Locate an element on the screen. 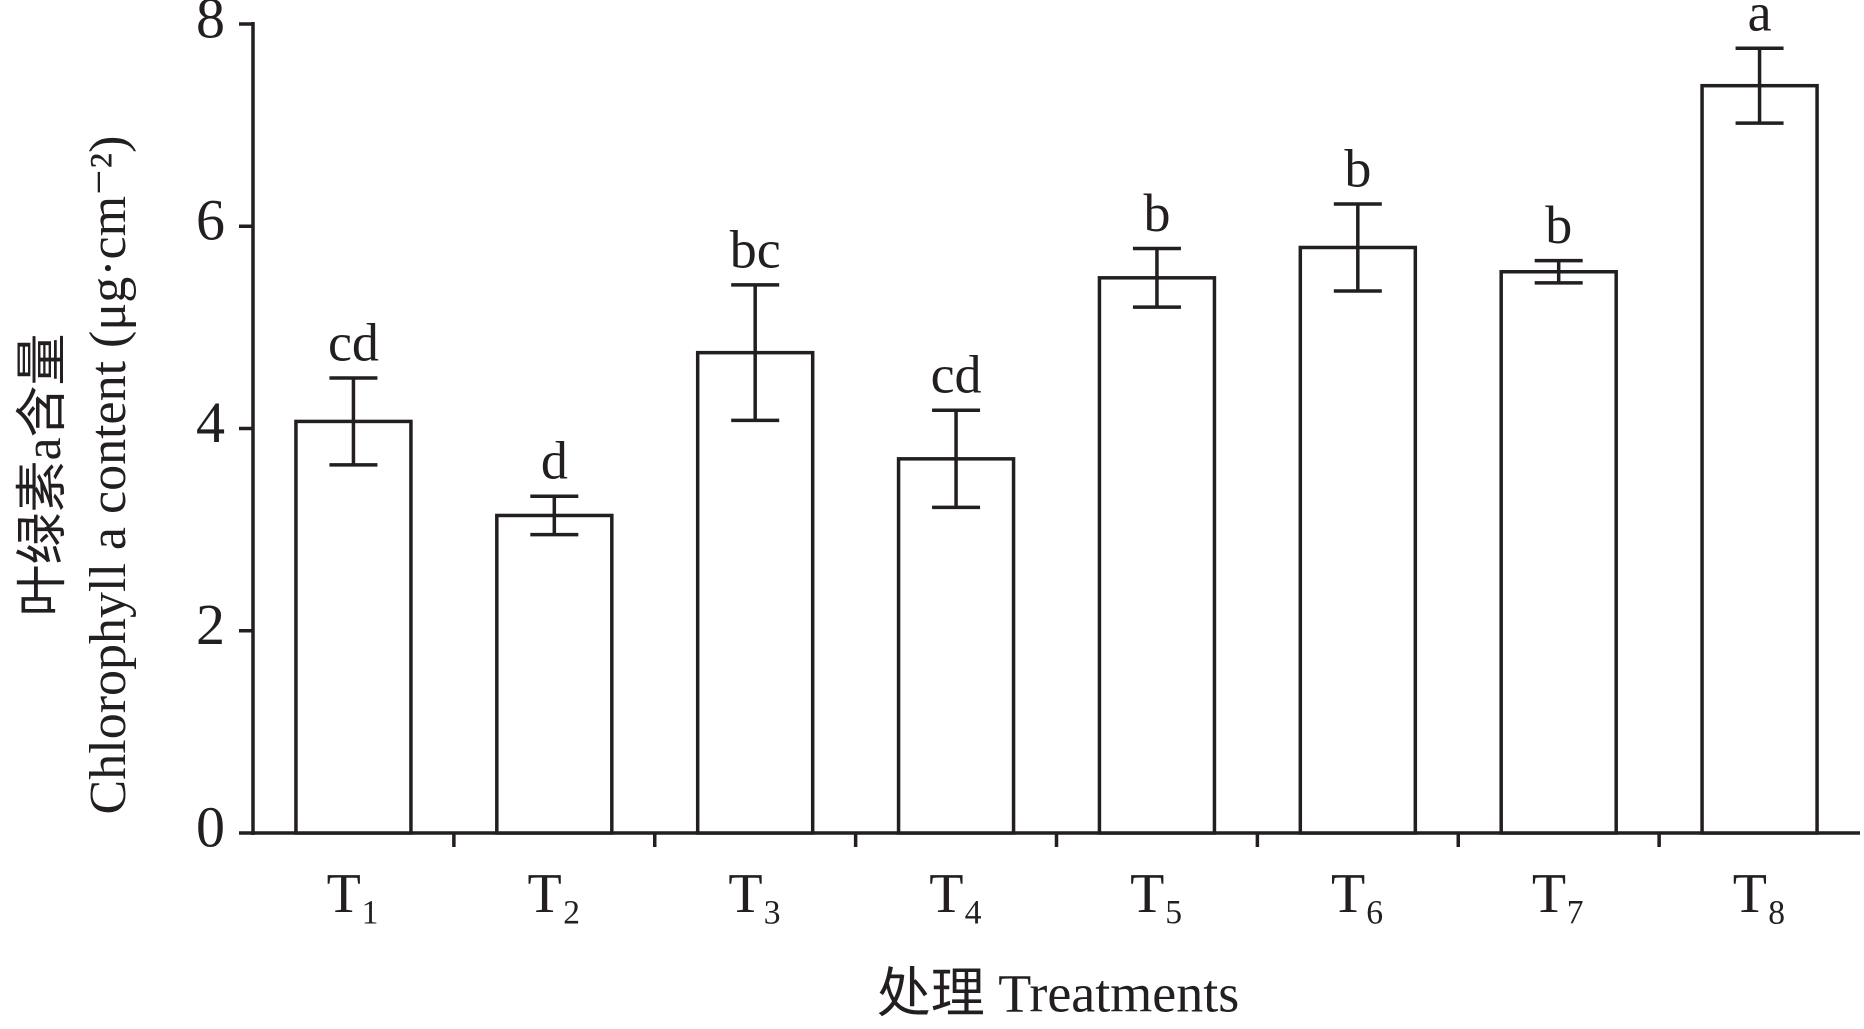 This screenshot has width=1864, height=1029. x-tick-label: T₁ is located at coordinates (354, 894).